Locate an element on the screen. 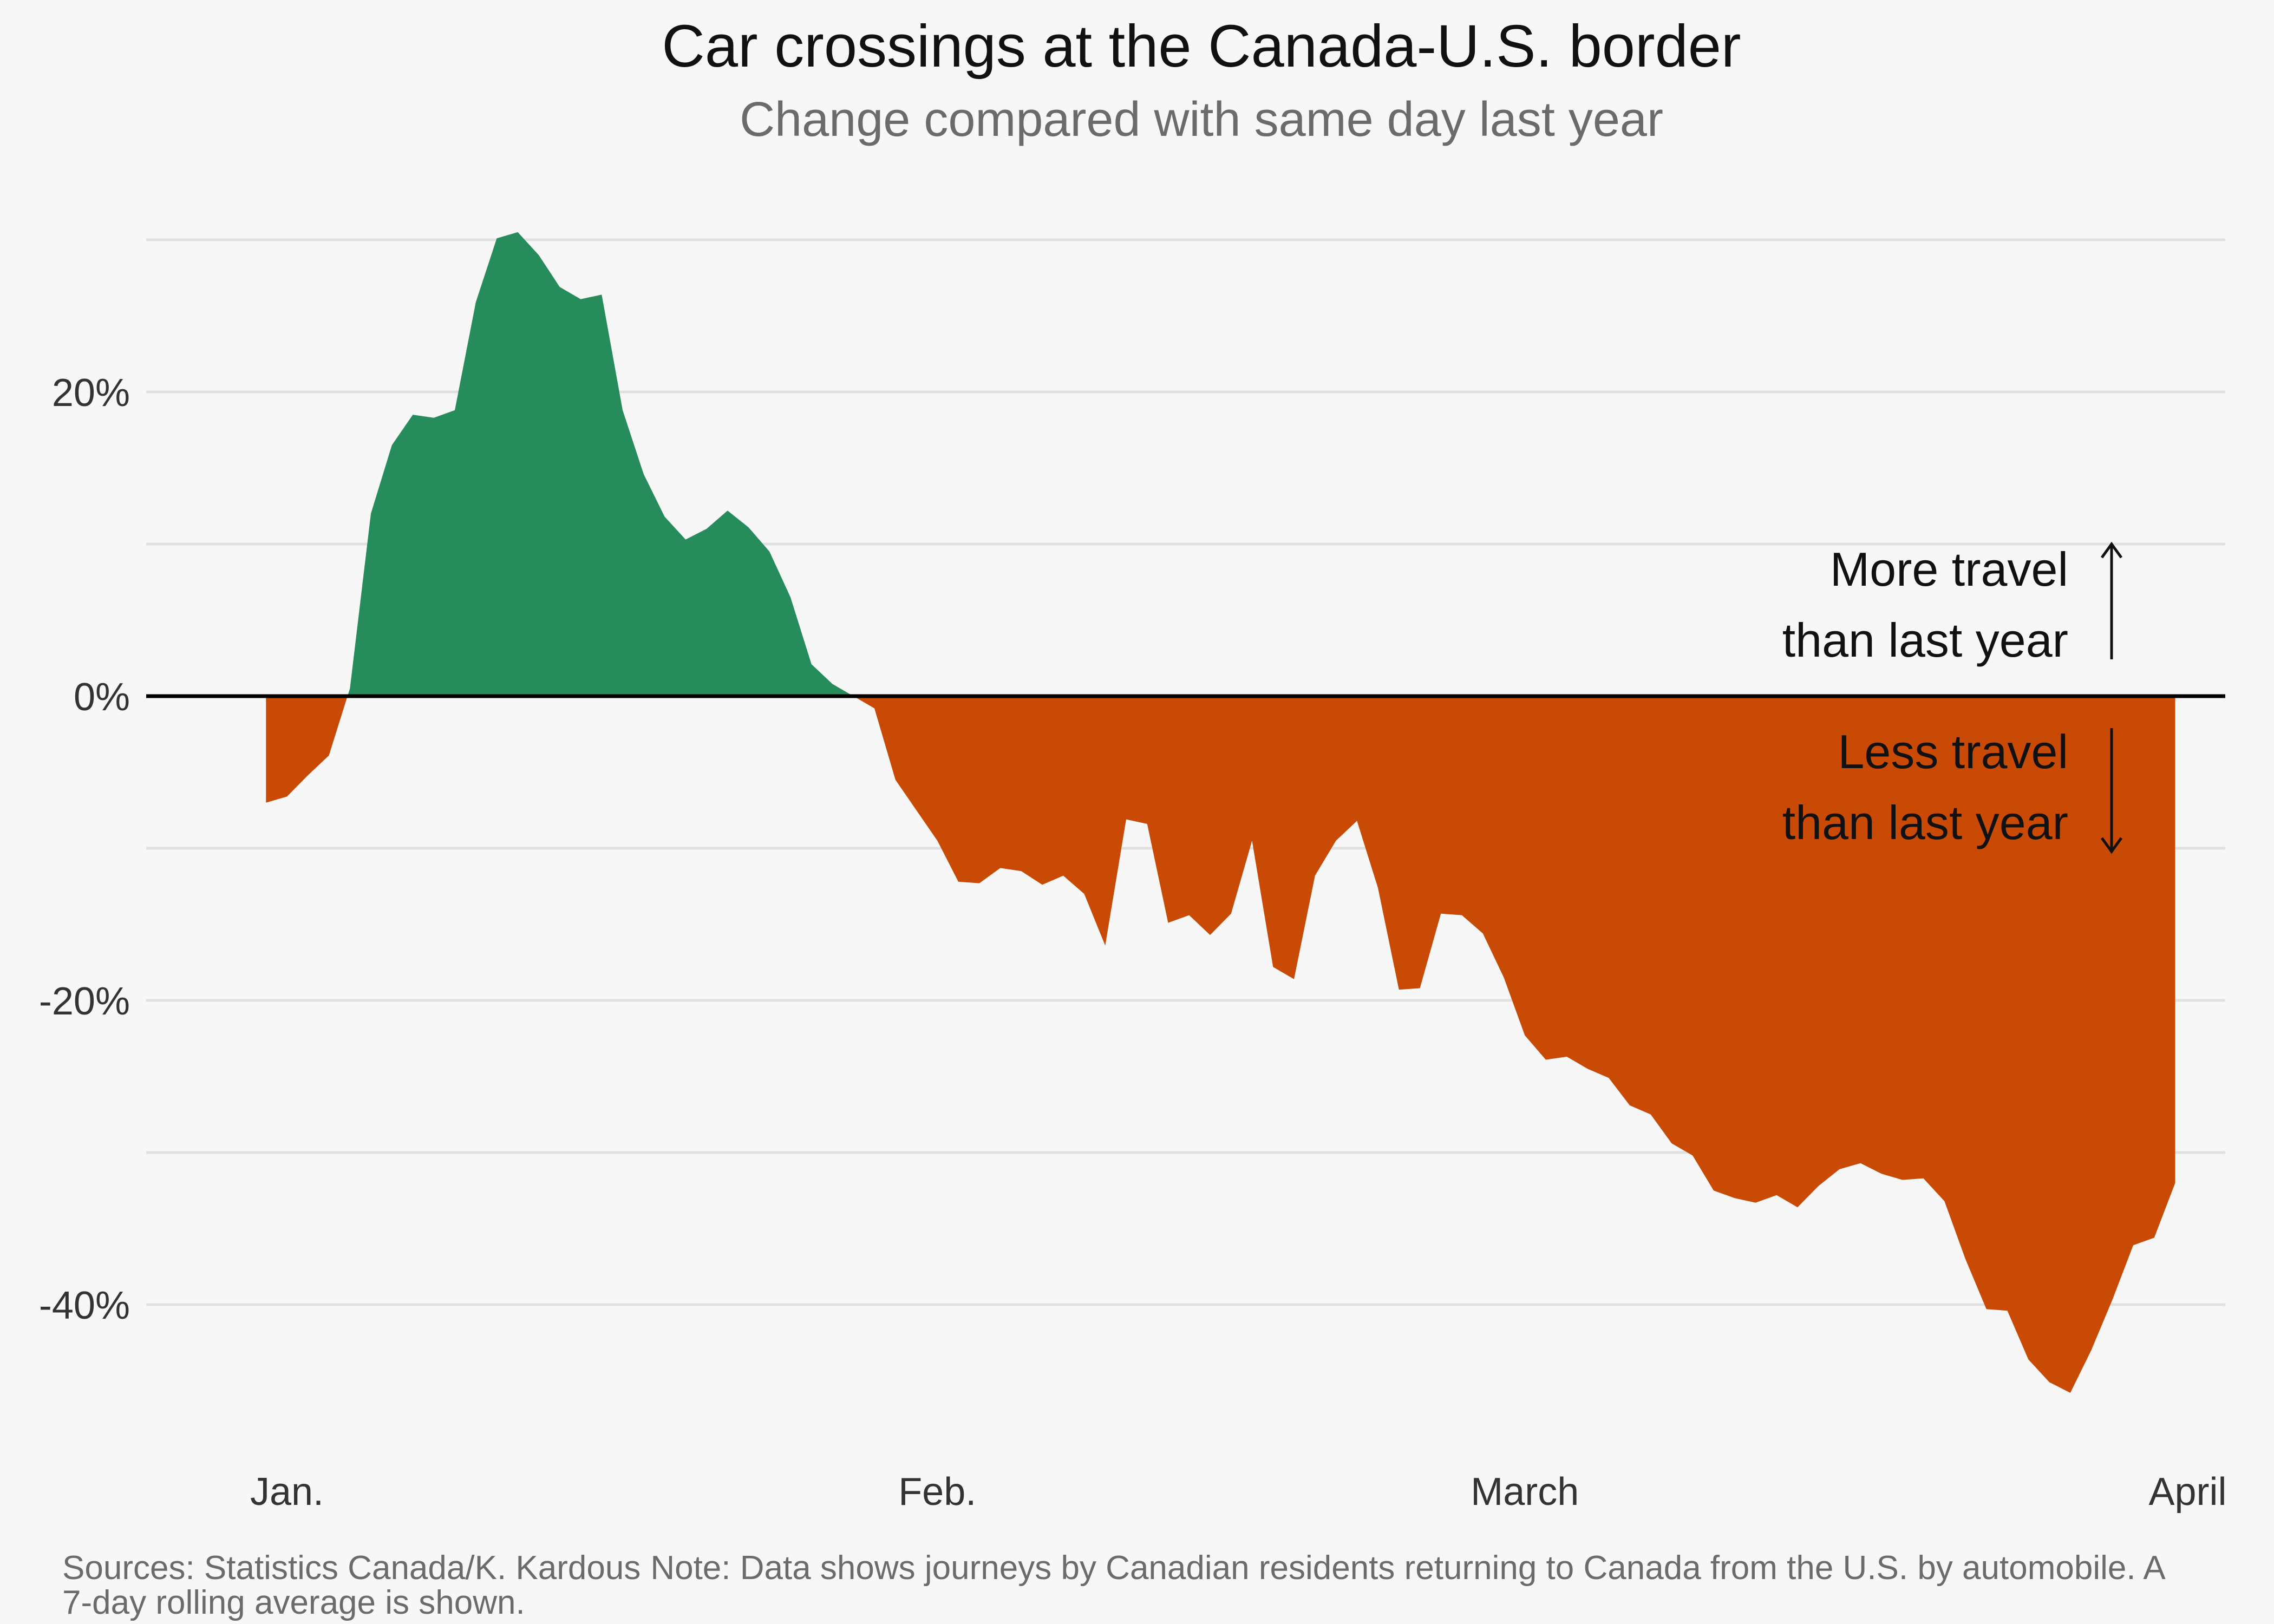 This screenshot has height=1624, width=2274. arrow-down-icon is located at coordinates (2111, 845).